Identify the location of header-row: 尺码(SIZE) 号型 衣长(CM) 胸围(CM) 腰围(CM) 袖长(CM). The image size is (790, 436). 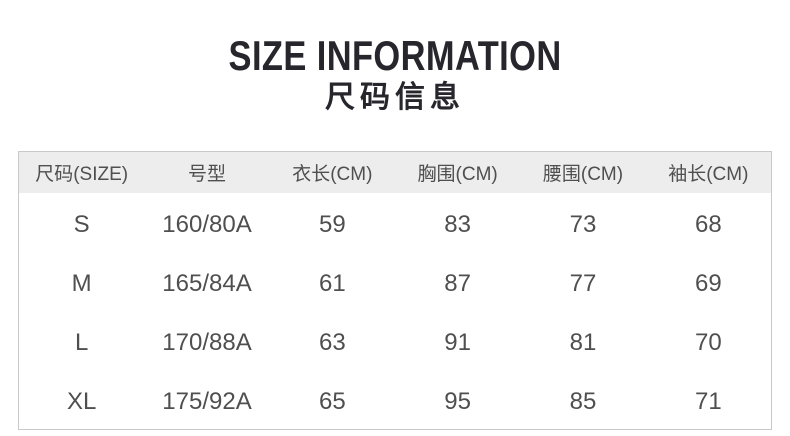
(395, 172).